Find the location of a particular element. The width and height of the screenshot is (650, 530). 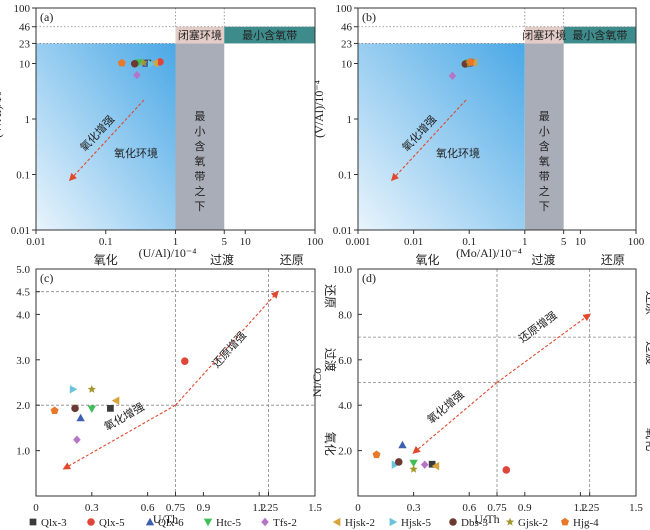

closed-zone-label: 闭塞环境 is located at coordinates (200, 35).